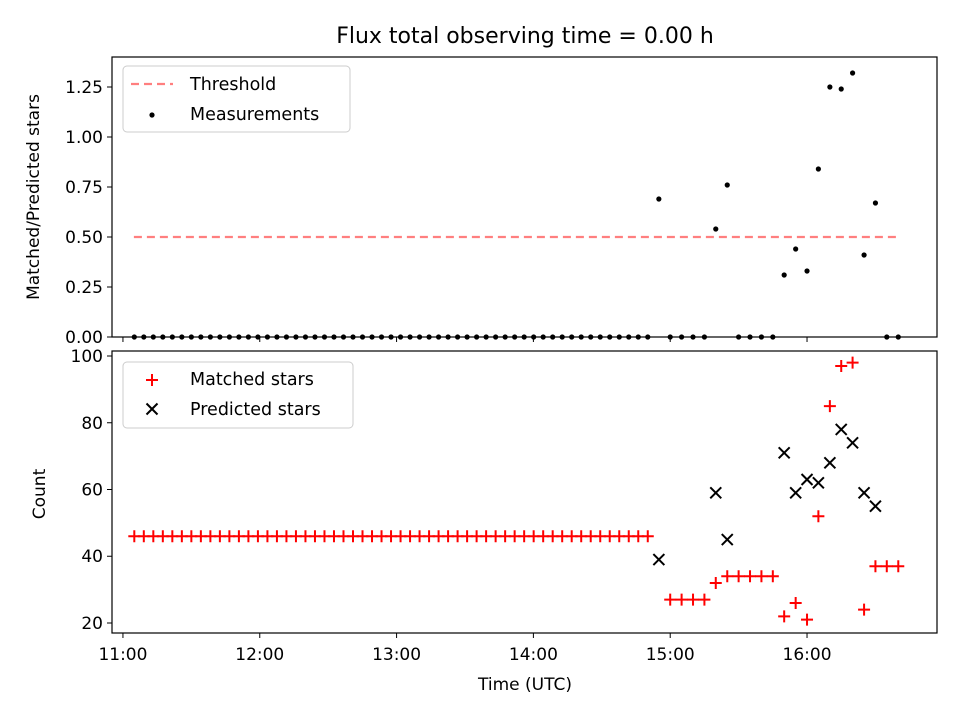 Image resolution: width=960 pixels, height=720 pixels. Describe the element at coordinates (254, 115) in the screenshot. I see `legend-label-measurements: Measurements` at that location.